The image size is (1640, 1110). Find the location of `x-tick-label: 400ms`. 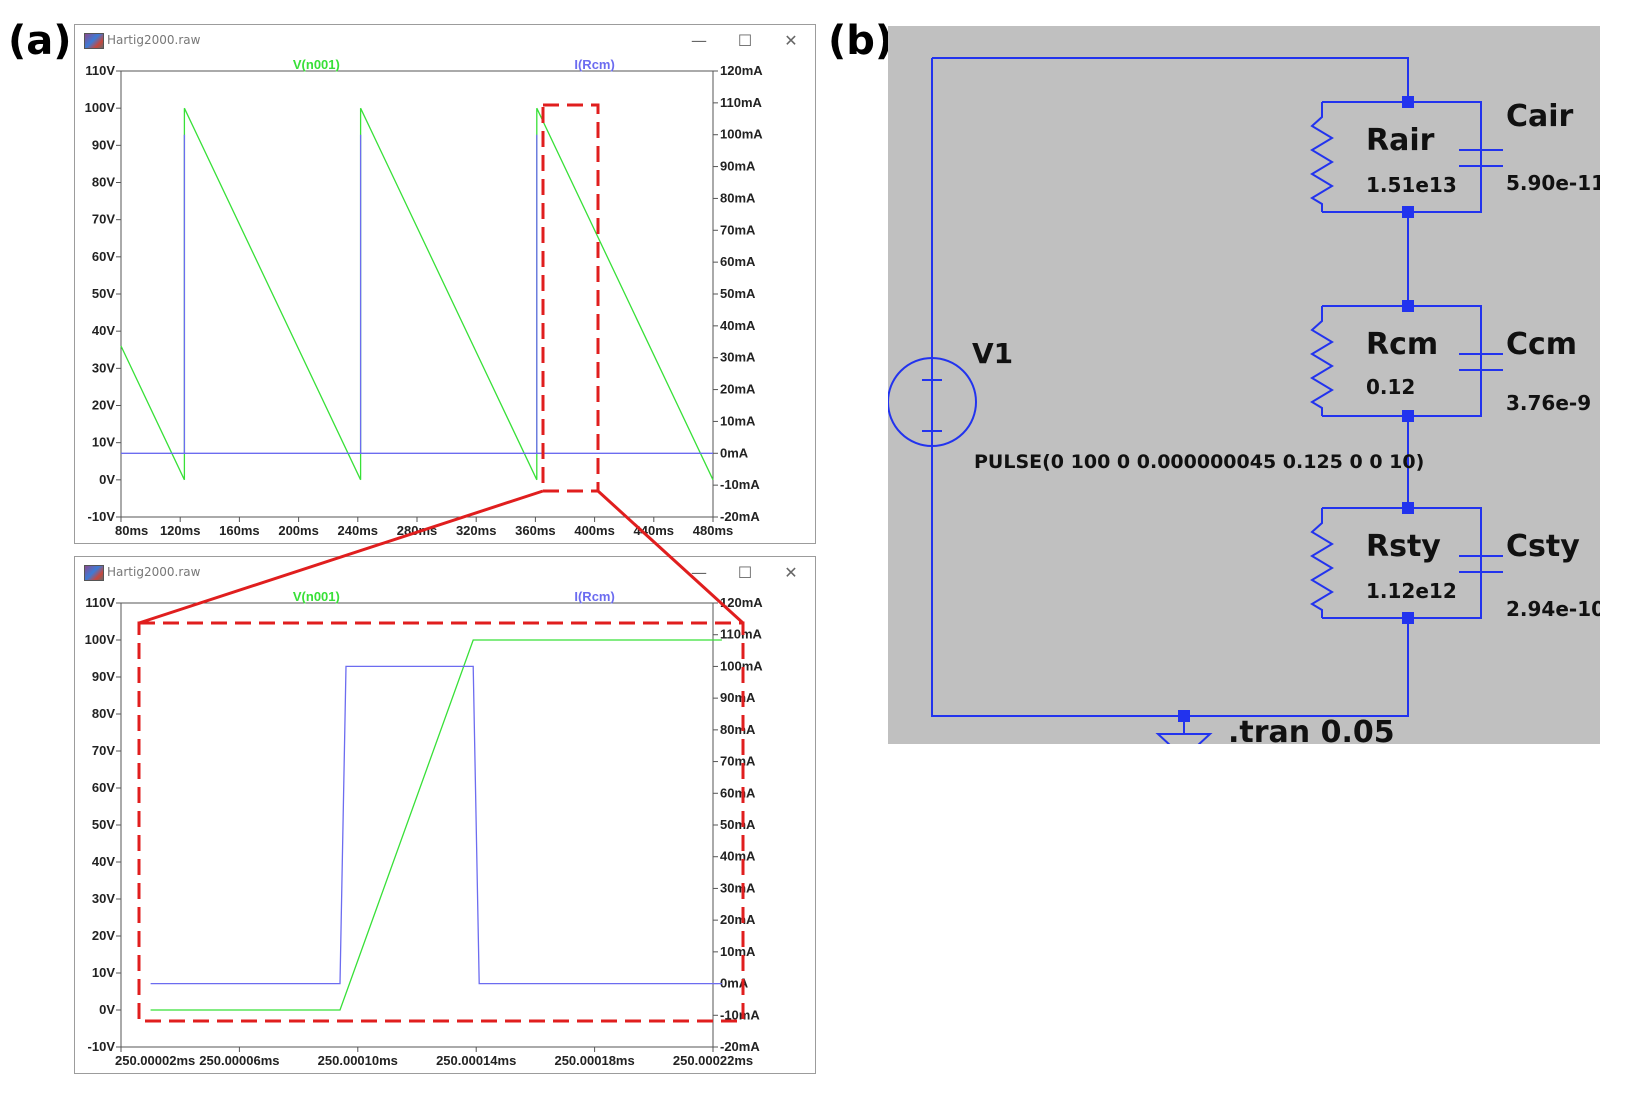

x-tick-label: 400ms is located at coordinates (594, 530).